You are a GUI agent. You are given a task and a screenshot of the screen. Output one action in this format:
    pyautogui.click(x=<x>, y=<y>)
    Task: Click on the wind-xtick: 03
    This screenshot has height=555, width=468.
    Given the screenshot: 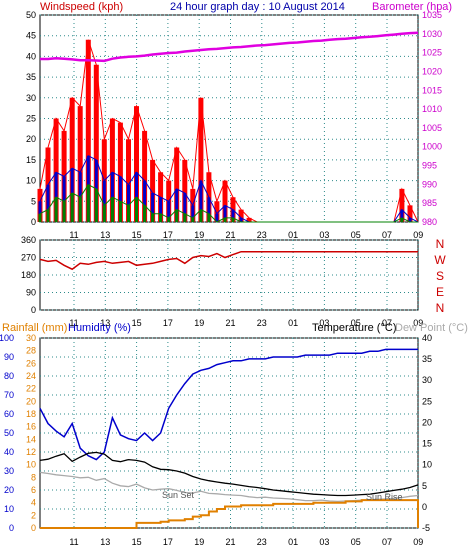 What is the action you would take?
    pyautogui.click(x=324, y=235)
    